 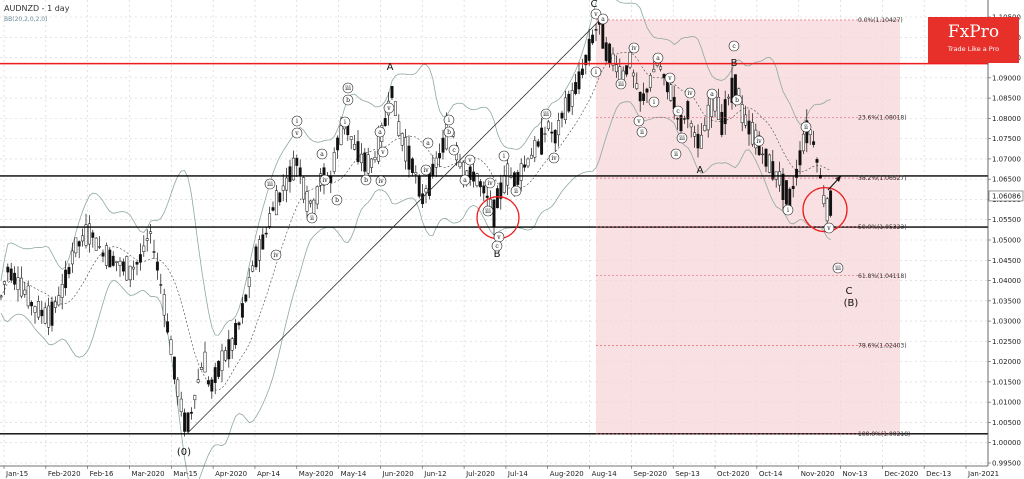 What do you see at coordinates (1006, 78) in the screenshot?
I see `y-tick-label: 1.09000` at bounding box center [1006, 78].